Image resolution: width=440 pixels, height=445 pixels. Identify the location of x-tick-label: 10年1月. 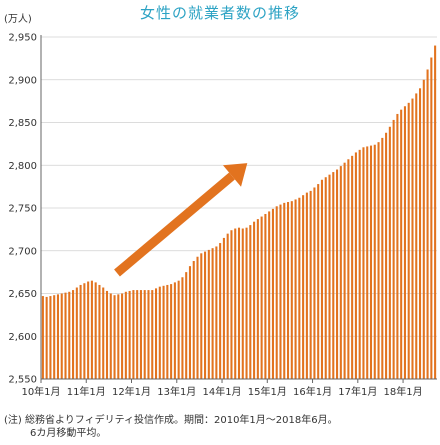
(40, 391).